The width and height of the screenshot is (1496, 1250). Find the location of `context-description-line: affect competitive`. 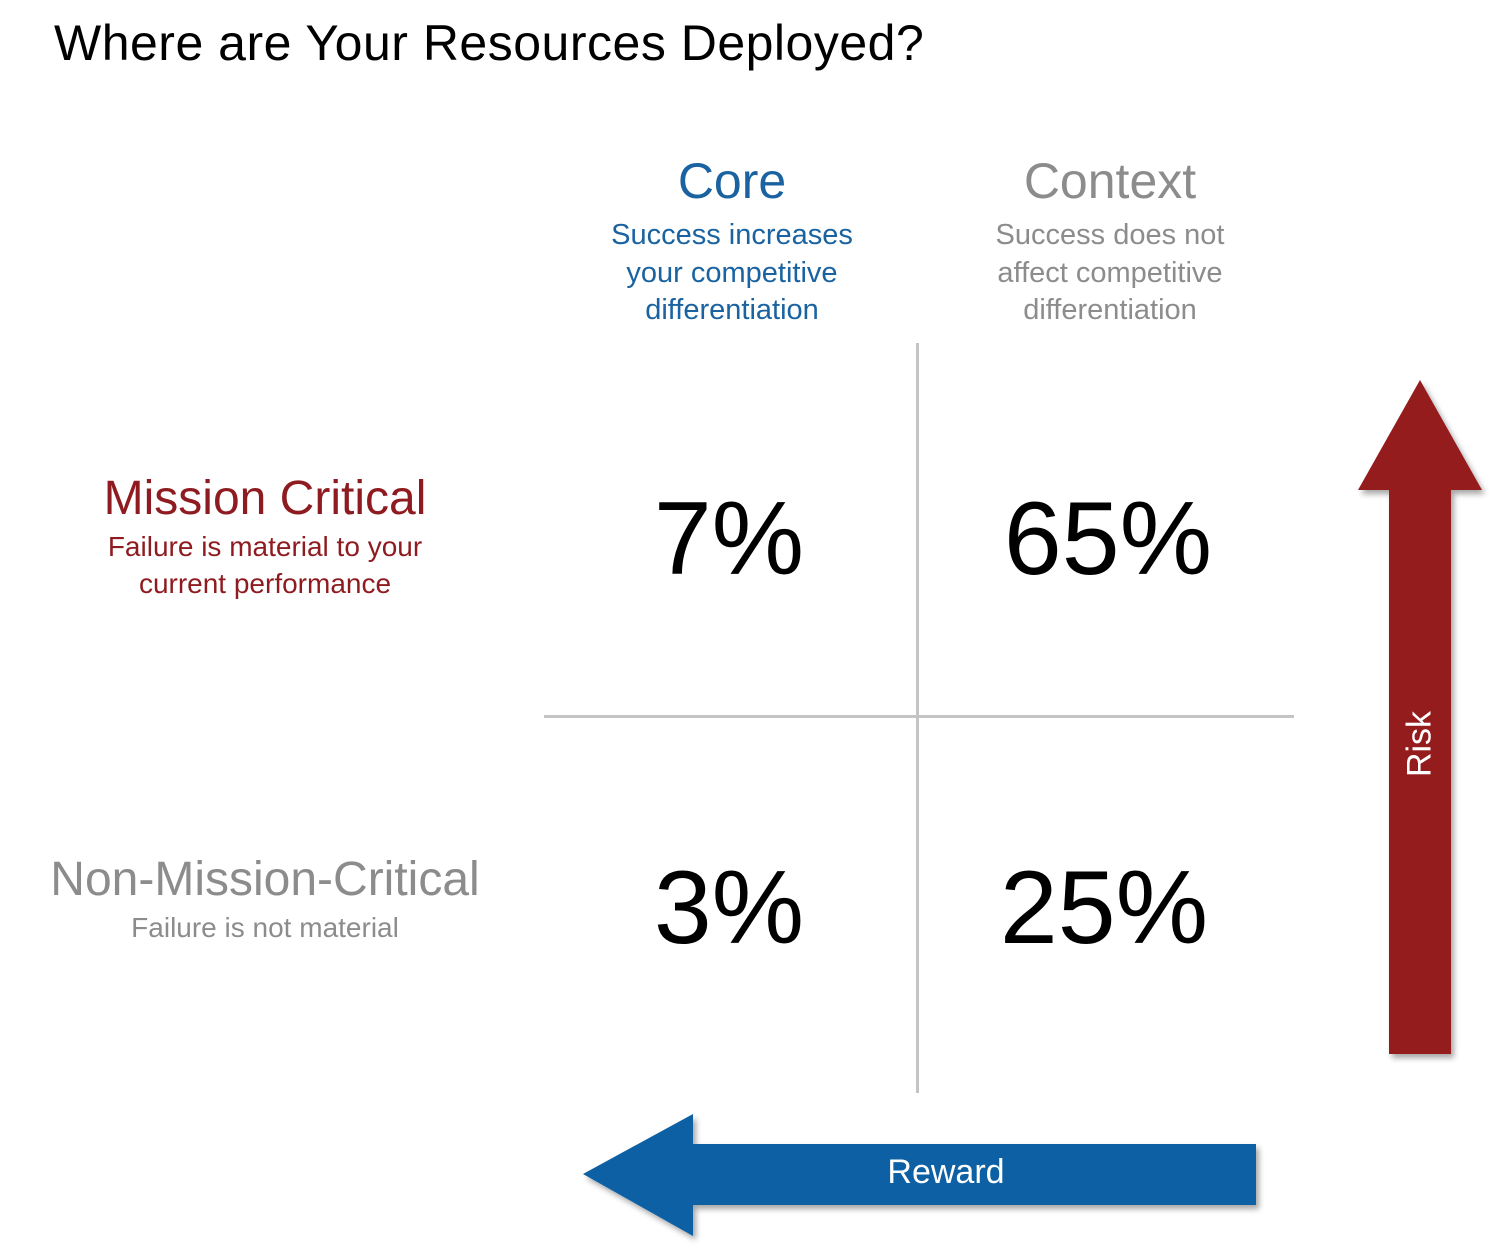

context-description-line: affect competitive is located at coordinates (1110, 272).